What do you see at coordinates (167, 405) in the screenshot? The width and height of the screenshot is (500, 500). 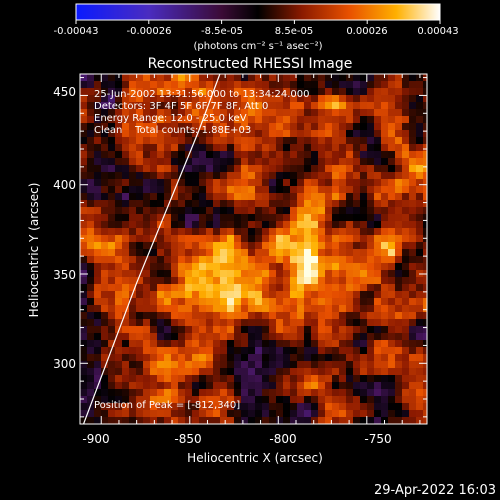 I see `peak-label: Position of Peak = [-812,340]` at bounding box center [167, 405].